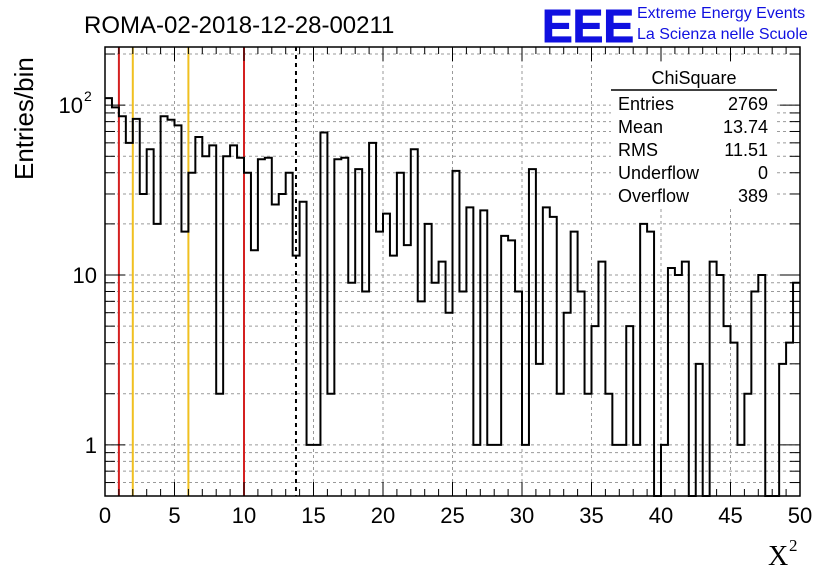 This screenshot has height=572, width=836. I want to click on y-tick-label: 10 2, so click(75, 103).